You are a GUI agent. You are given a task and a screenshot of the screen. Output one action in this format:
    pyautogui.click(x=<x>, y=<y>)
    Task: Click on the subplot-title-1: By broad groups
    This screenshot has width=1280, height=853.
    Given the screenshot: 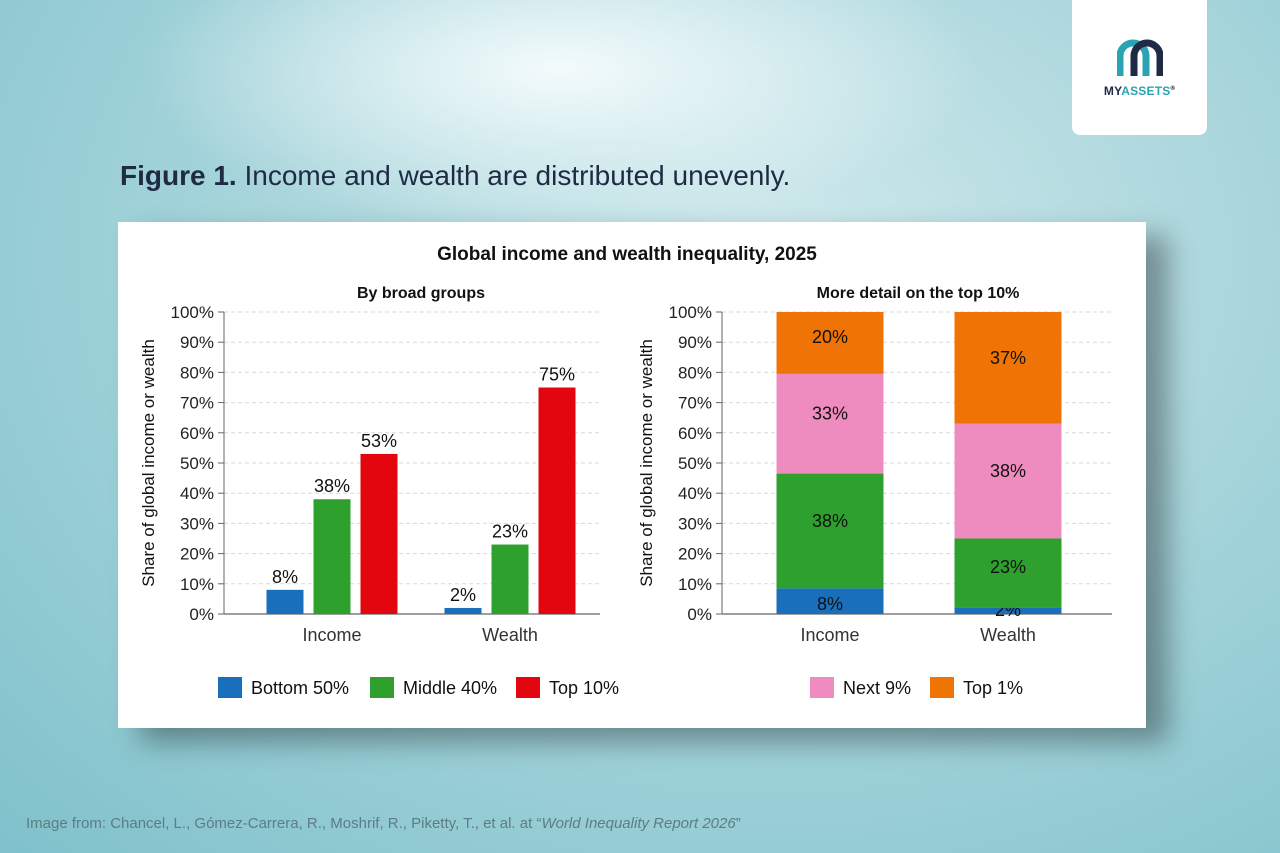 What is the action you would take?
    pyautogui.click(x=421, y=293)
    